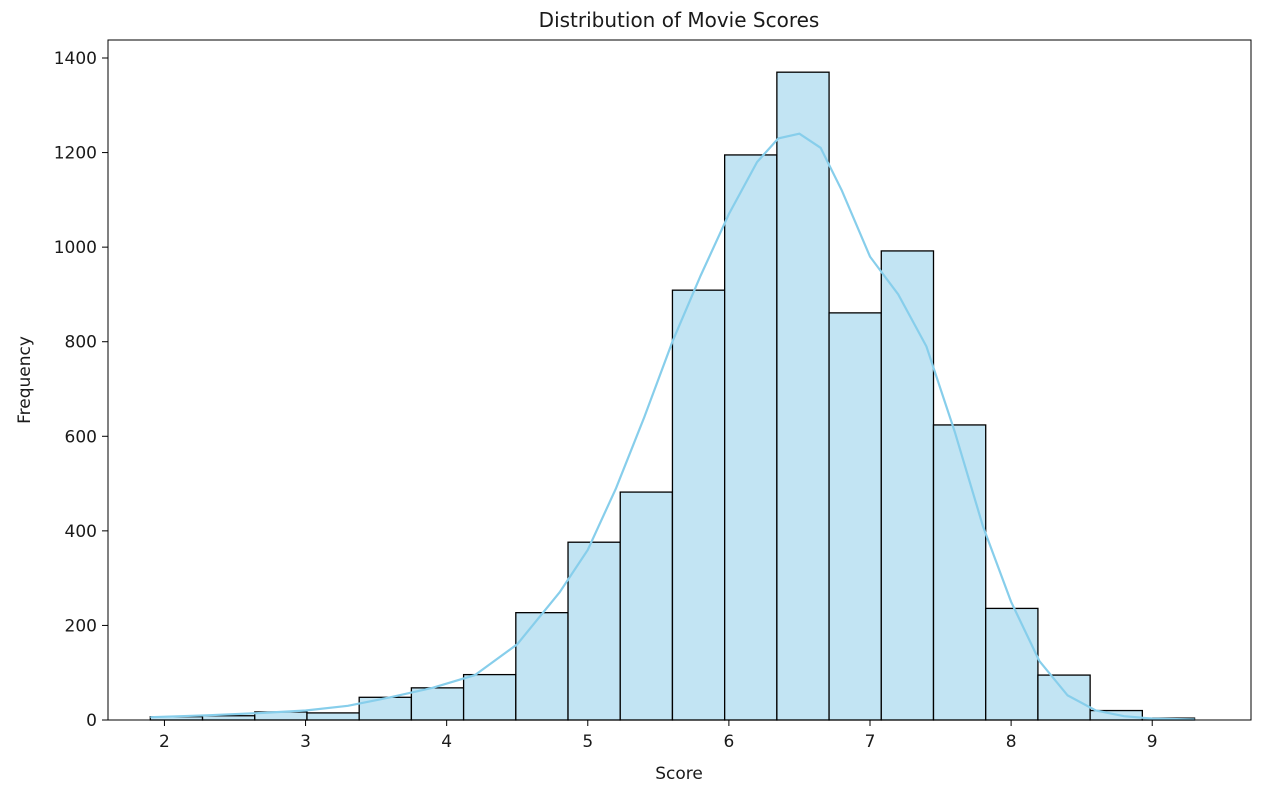 The height and width of the screenshot is (793, 1261). What do you see at coordinates (81, 626) in the screenshot?
I see `y-tick-label: 200` at bounding box center [81, 626].